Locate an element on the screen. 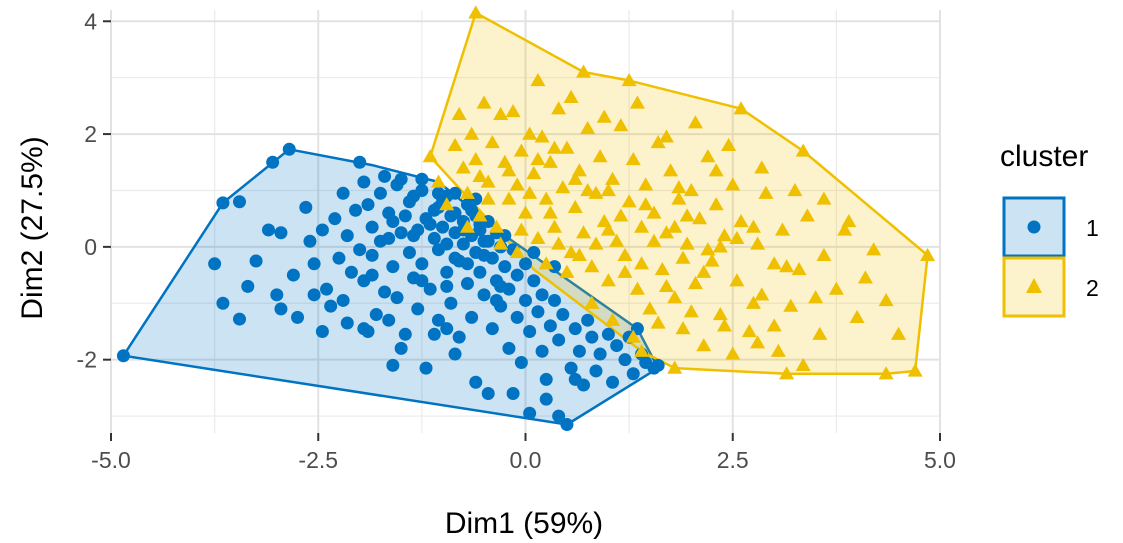 This screenshot has height=543, width=1123. x-tick-label: 5.0 is located at coordinates (940, 460).